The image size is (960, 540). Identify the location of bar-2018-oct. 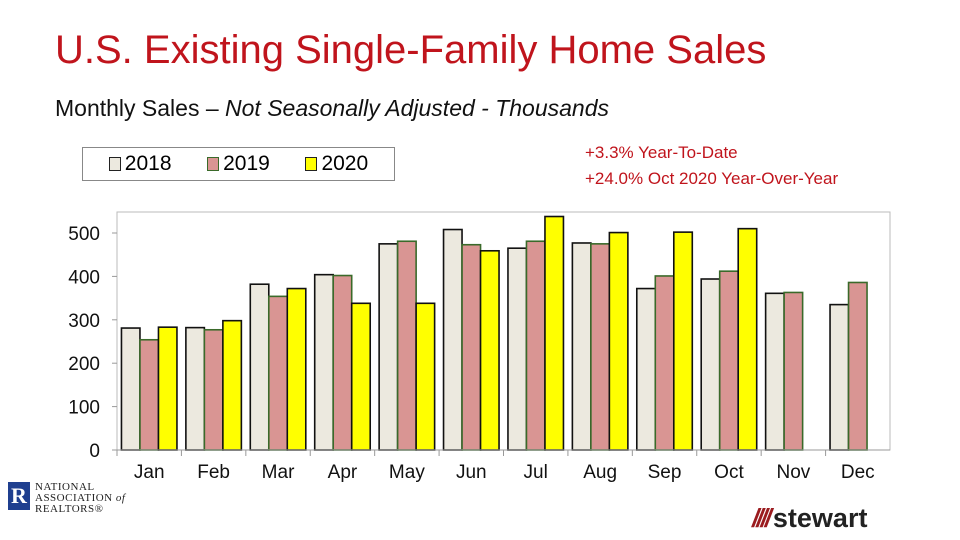
(710, 364).